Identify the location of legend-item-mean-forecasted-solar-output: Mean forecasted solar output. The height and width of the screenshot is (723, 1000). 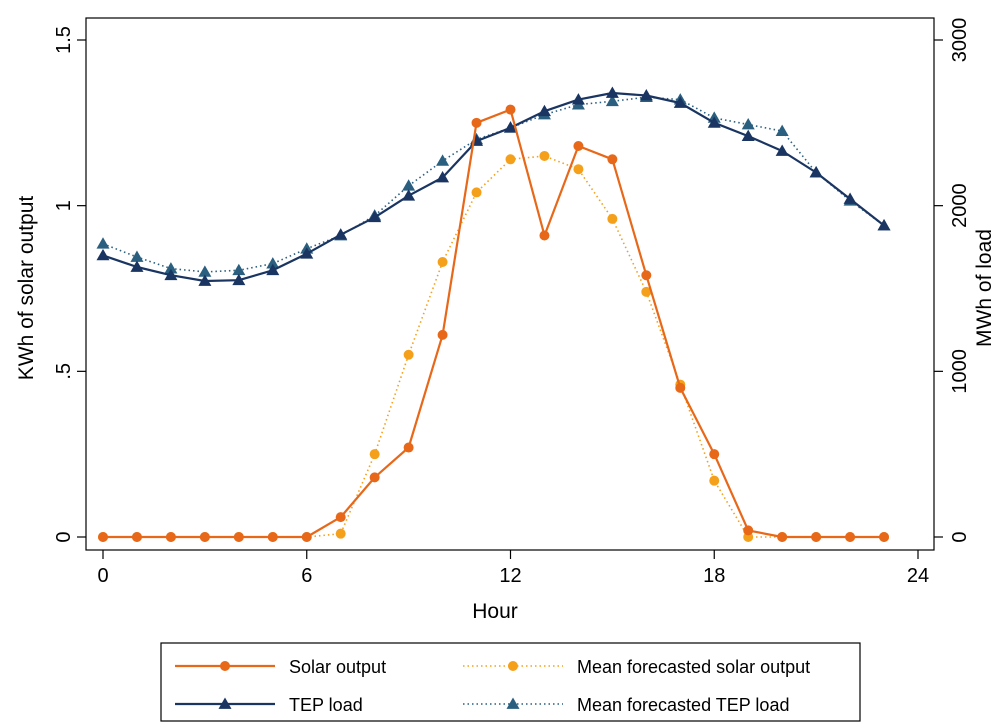
(636, 667).